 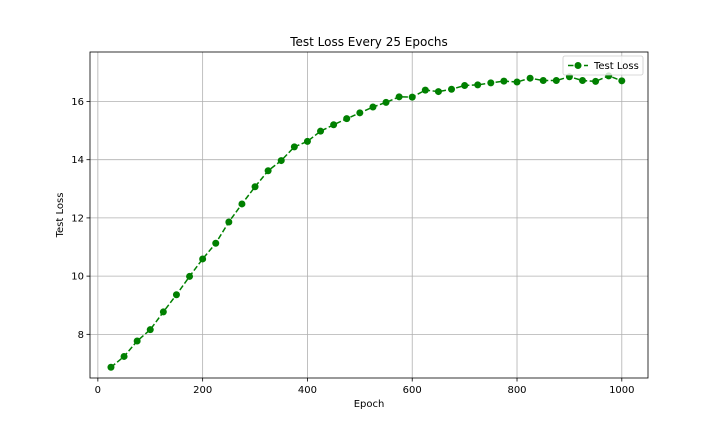 I want to click on y-tick-label: 12, so click(x=77, y=218).